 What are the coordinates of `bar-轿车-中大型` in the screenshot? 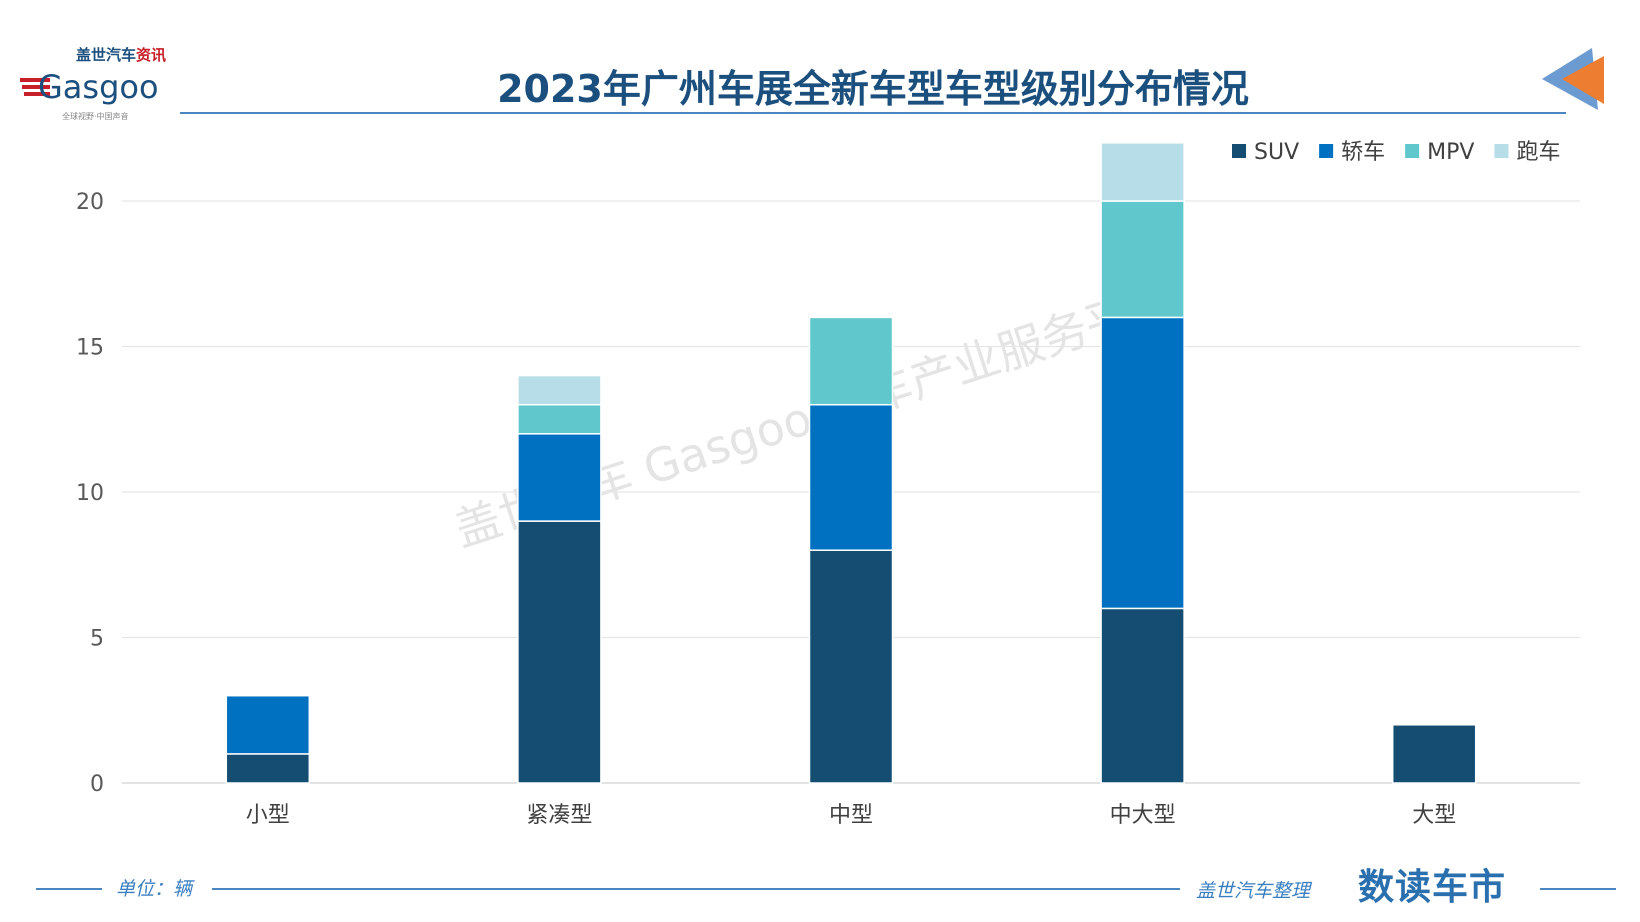 It's located at (1142, 463).